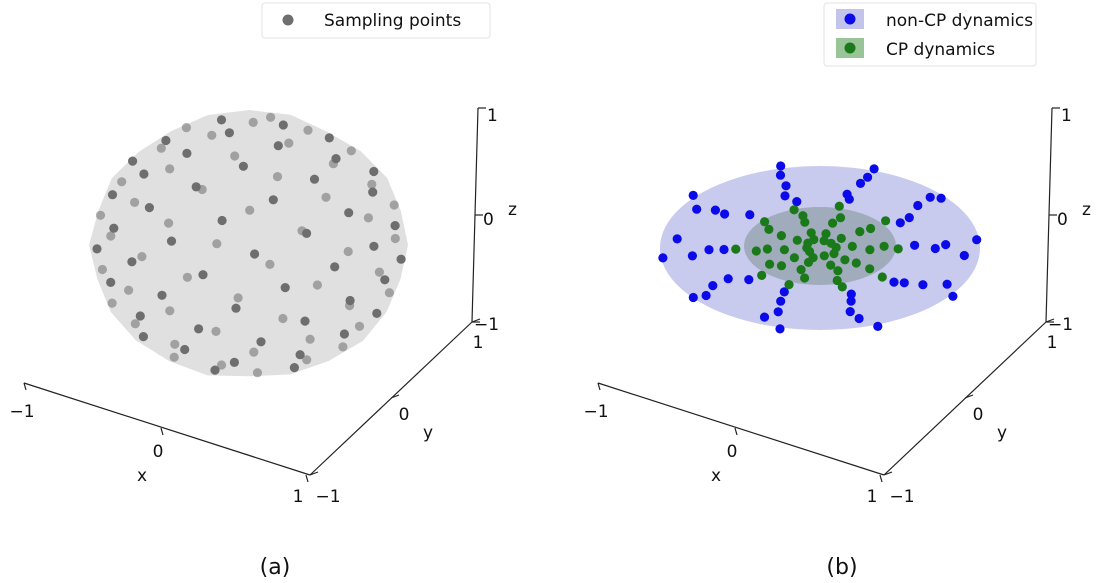 This screenshot has height=583, width=1104. I want to click on x-axis-line, so click(167, 429).